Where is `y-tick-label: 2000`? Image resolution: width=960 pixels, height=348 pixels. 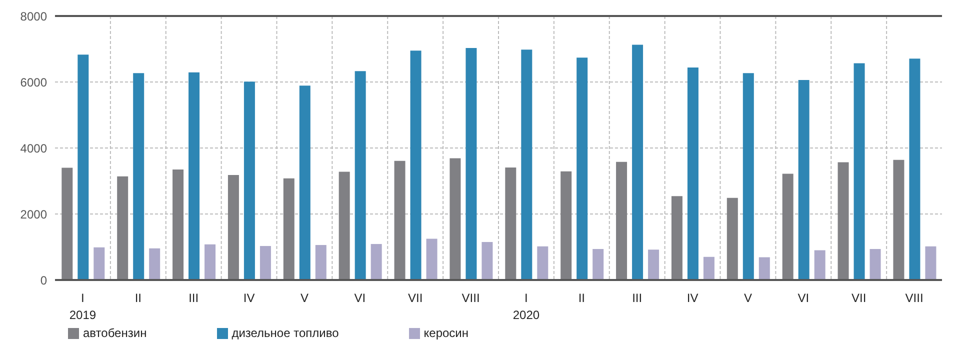
y-tick-label: 2000 is located at coordinates (34, 214).